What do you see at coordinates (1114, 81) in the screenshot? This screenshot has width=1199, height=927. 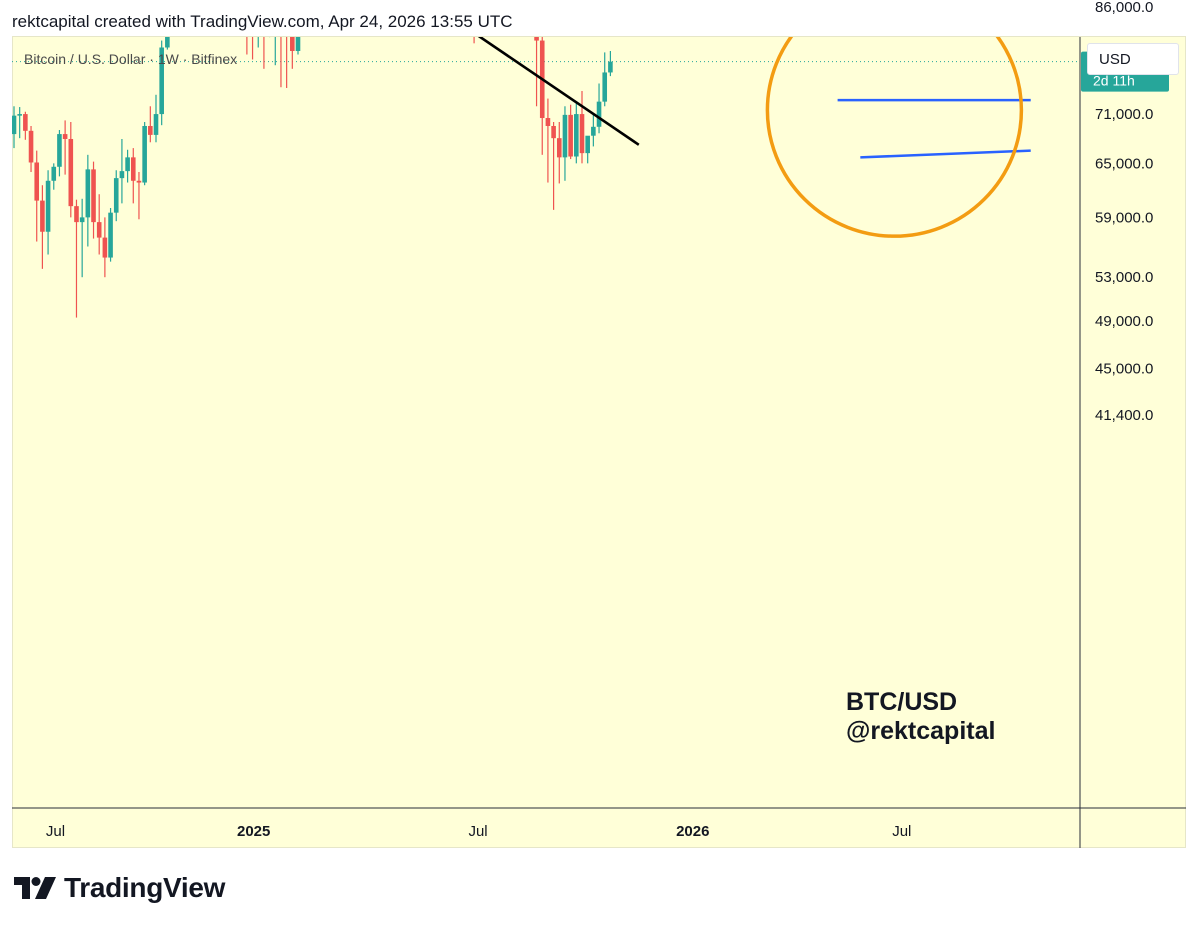 I see `bar-countdown: 2d 11h` at bounding box center [1114, 81].